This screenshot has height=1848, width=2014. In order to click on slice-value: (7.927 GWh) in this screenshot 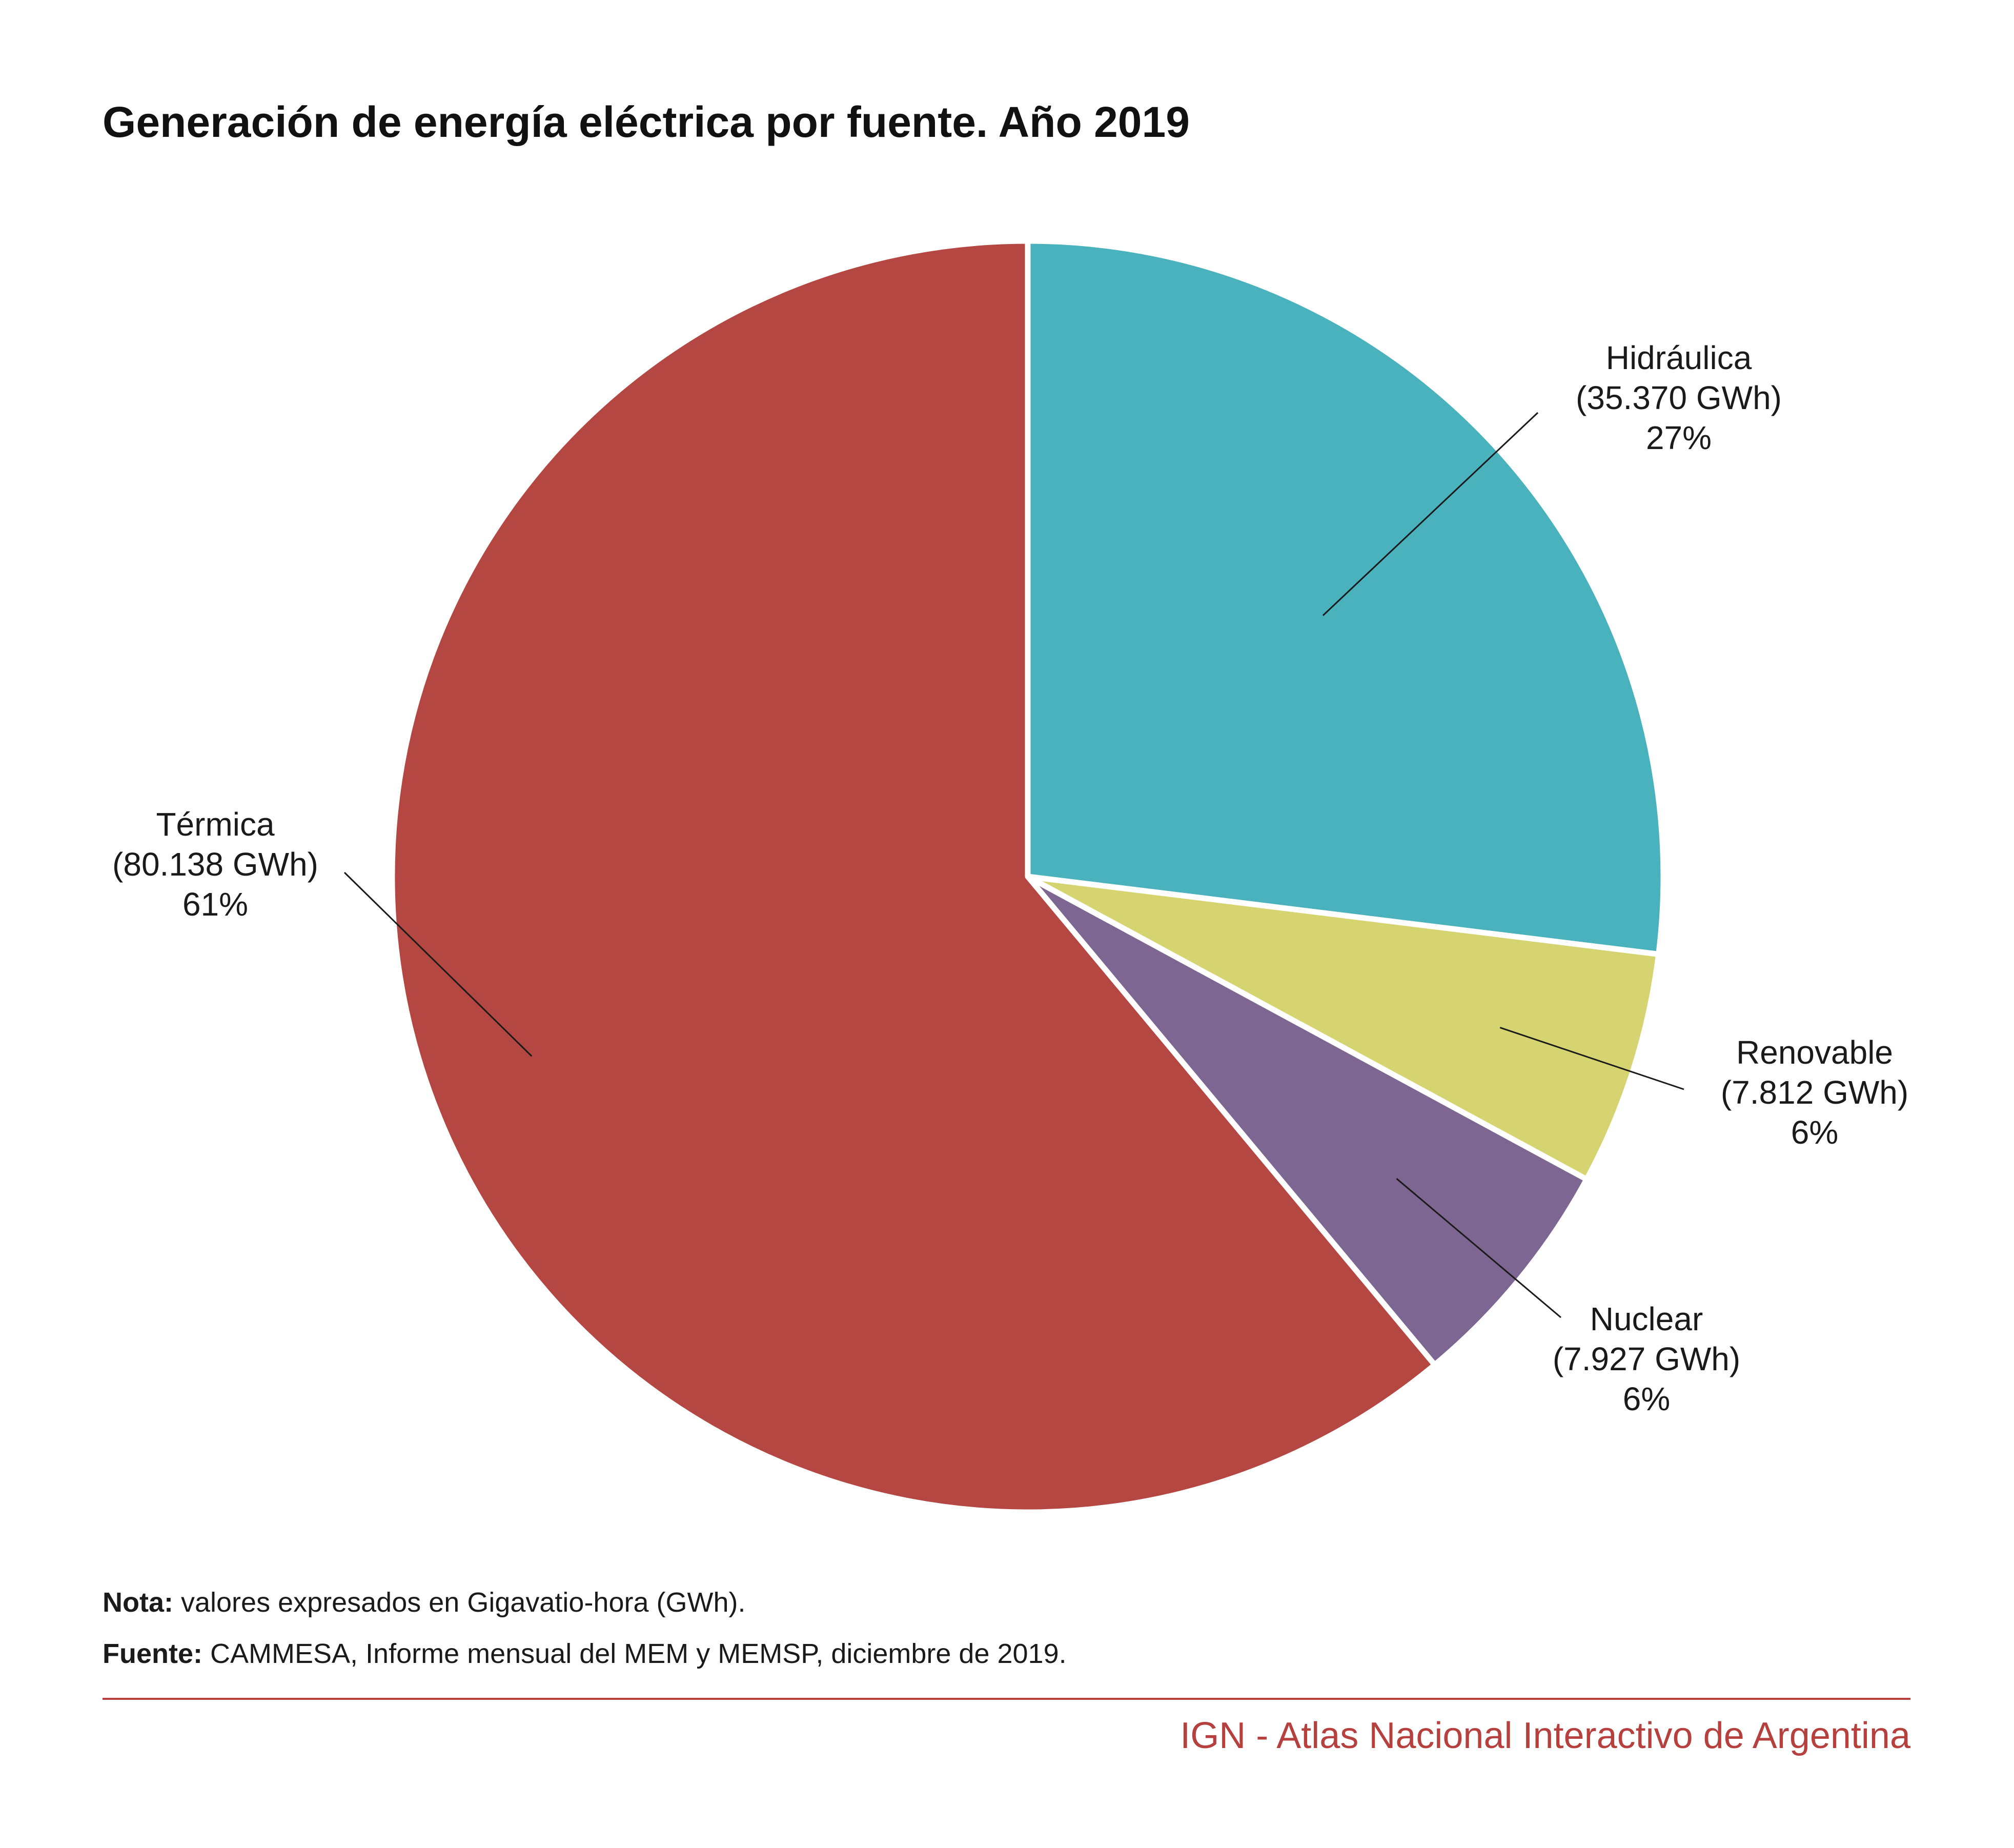, I will do `click(1647, 1359)`.